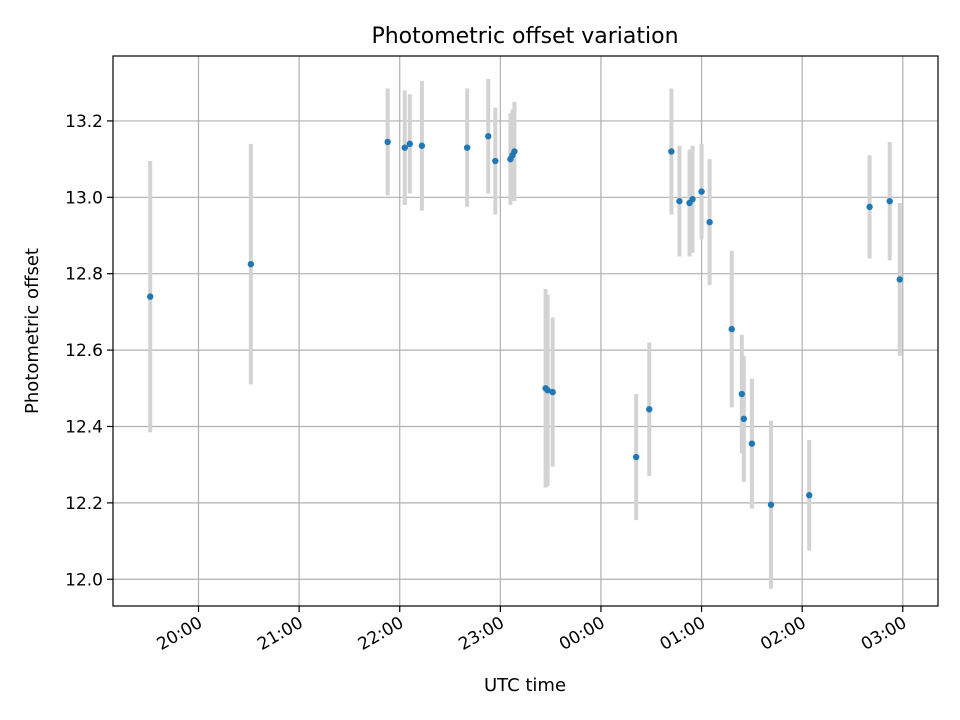 The height and width of the screenshot is (720, 960). What do you see at coordinates (32, 331) in the screenshot?
I see `y-axis-label: Photometric offset` at bounding box center [32, 331].